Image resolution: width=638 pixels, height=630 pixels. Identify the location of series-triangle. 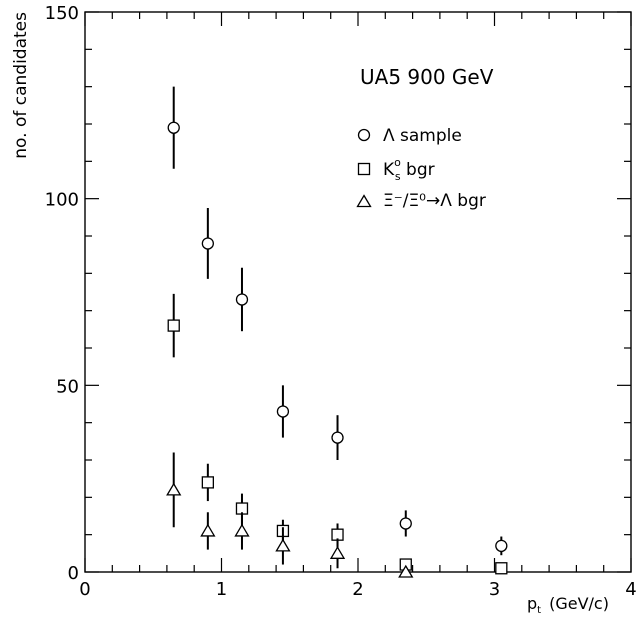
(290, 515).